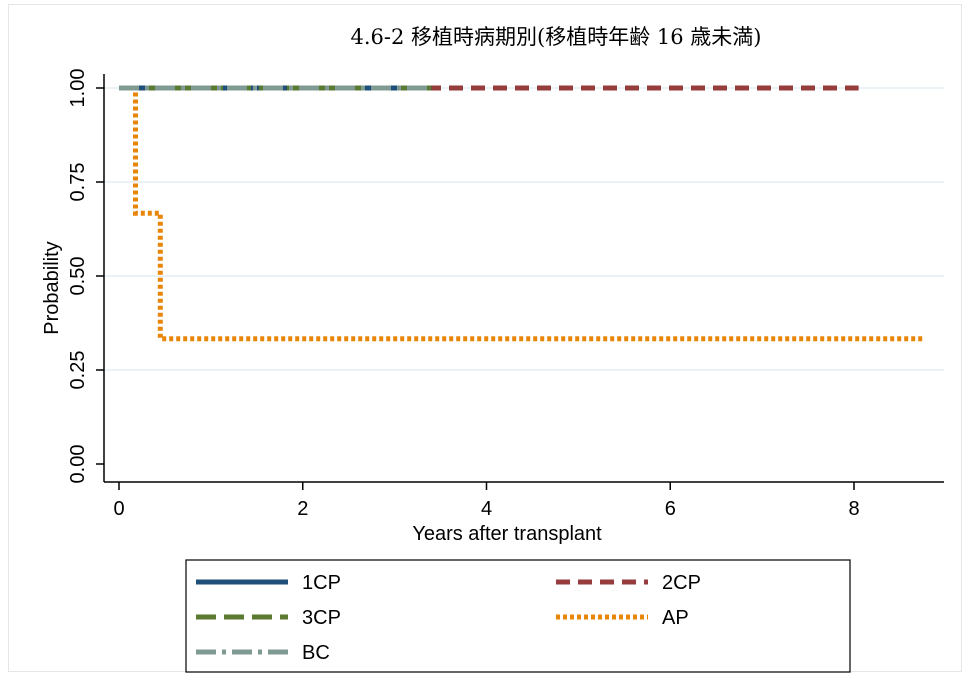  Describe the element at coordinates (675, 618) in the screenshot. I see `legend-label-ap: AP` at that location.